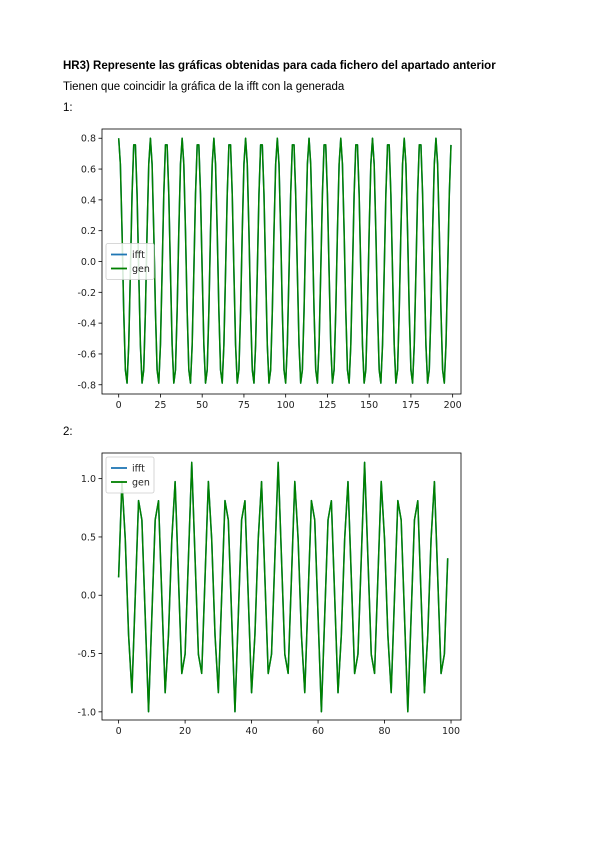 The height and width of the screenshot is (848, 599). Describe the element at coordinates (185, 731) in the screenshot. I see `x-tick-label: 20` at that location.